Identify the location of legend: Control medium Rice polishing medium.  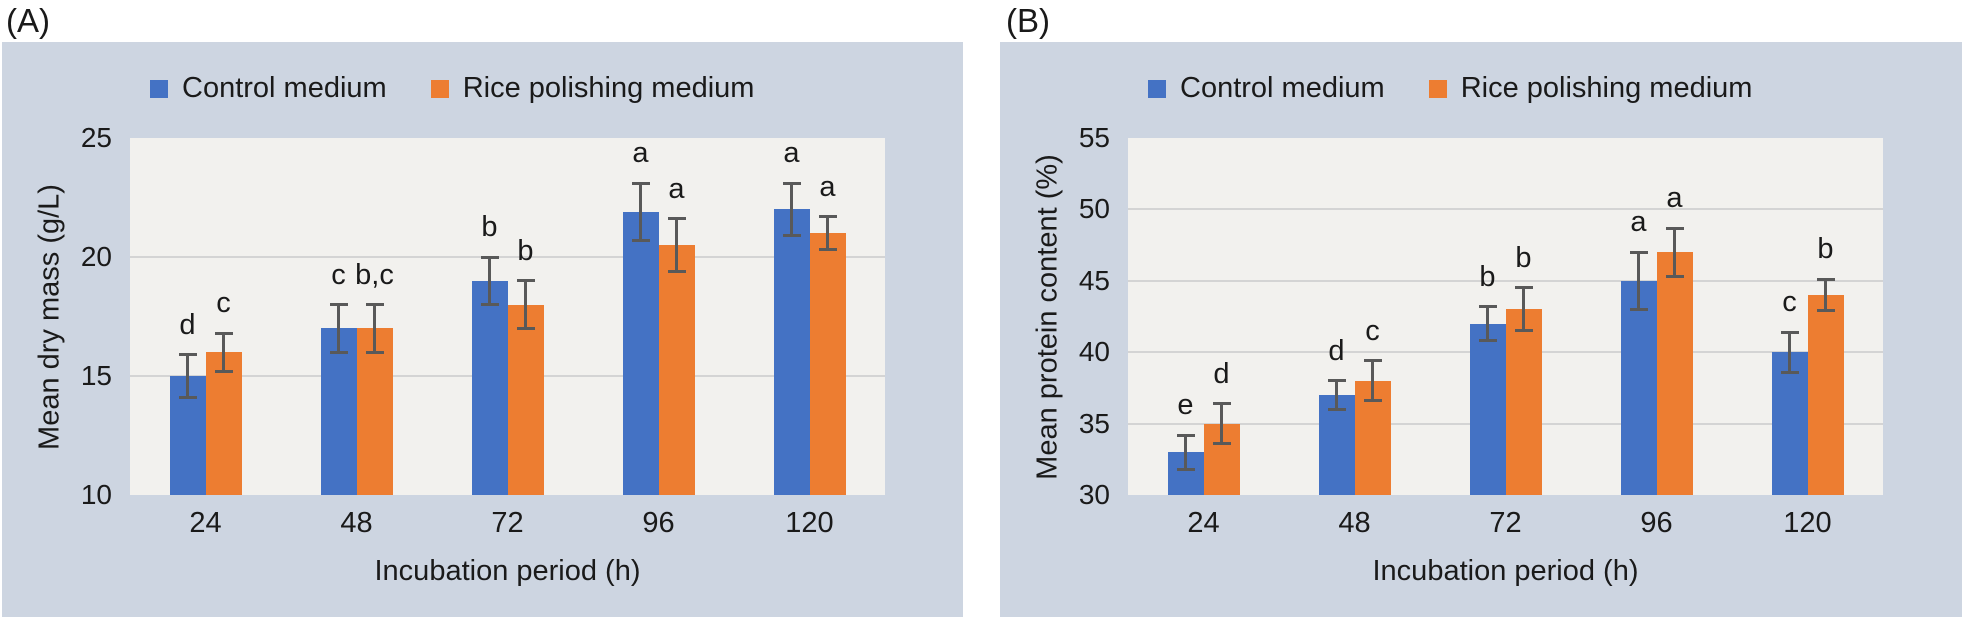
(1450, 88).